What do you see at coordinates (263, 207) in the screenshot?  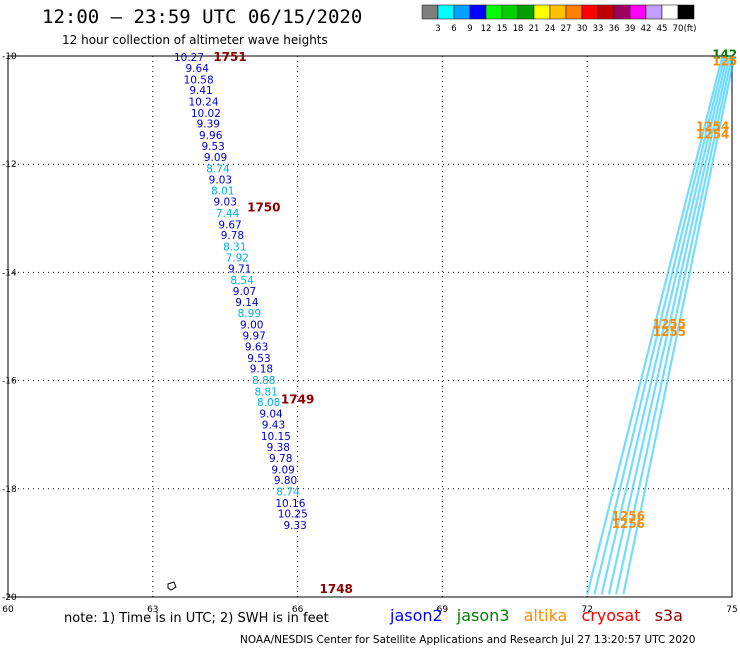 I see `time-label: 1750` at bounding box center [263, 207].